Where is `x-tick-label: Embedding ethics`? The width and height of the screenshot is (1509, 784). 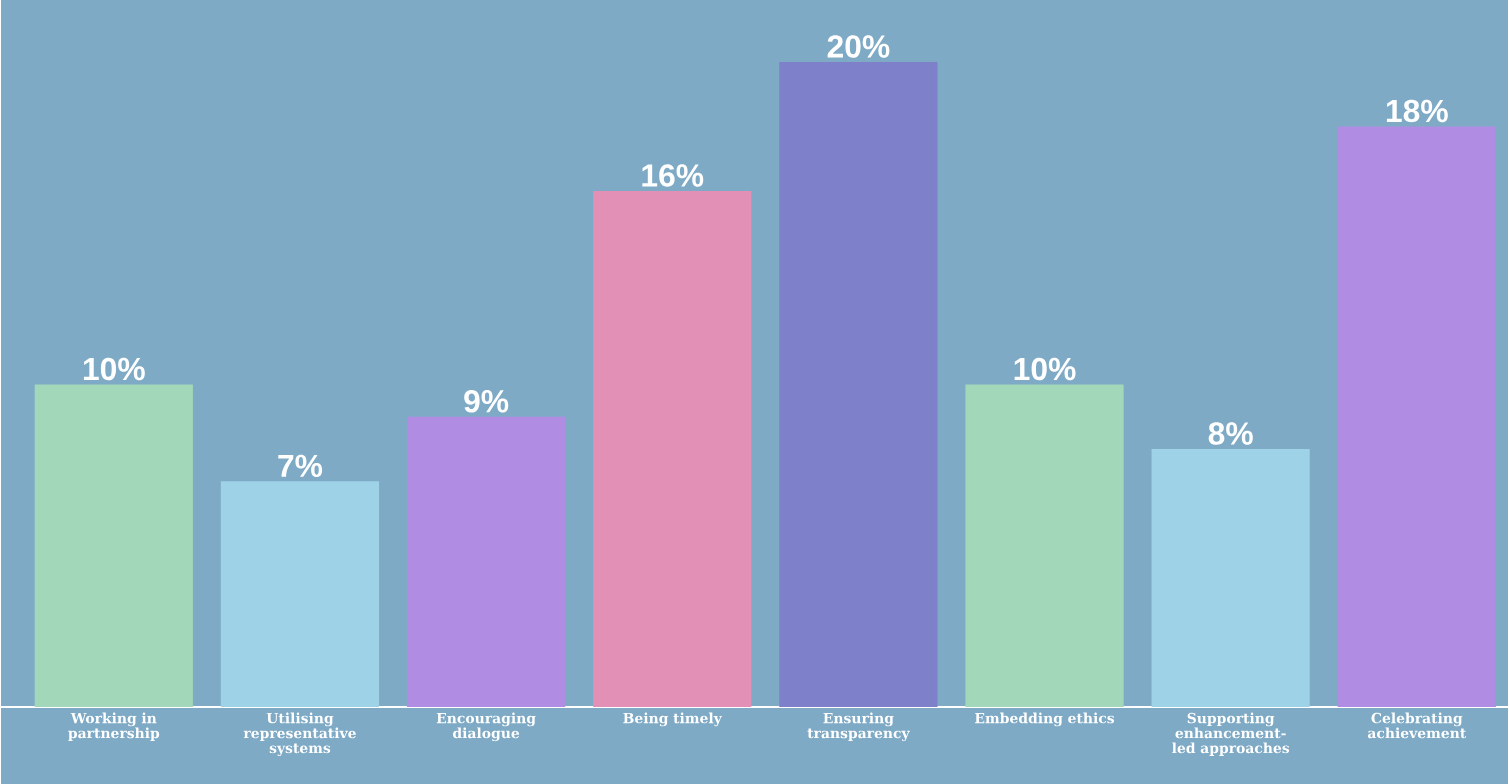
x-tick-label: Embedding ethics is located at coordinates (1045, 719).